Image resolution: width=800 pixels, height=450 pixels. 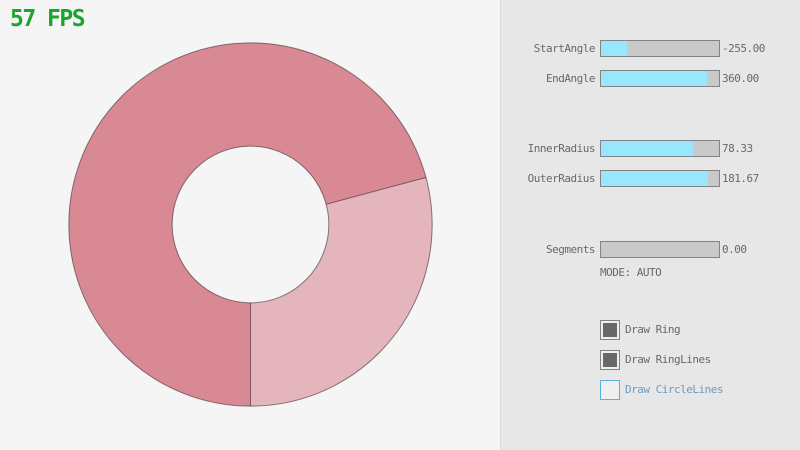 What do you see at coordinates (654, 78) in the screenshot?
I see `endangle-slider-fill` at bounding box center [654, 78].